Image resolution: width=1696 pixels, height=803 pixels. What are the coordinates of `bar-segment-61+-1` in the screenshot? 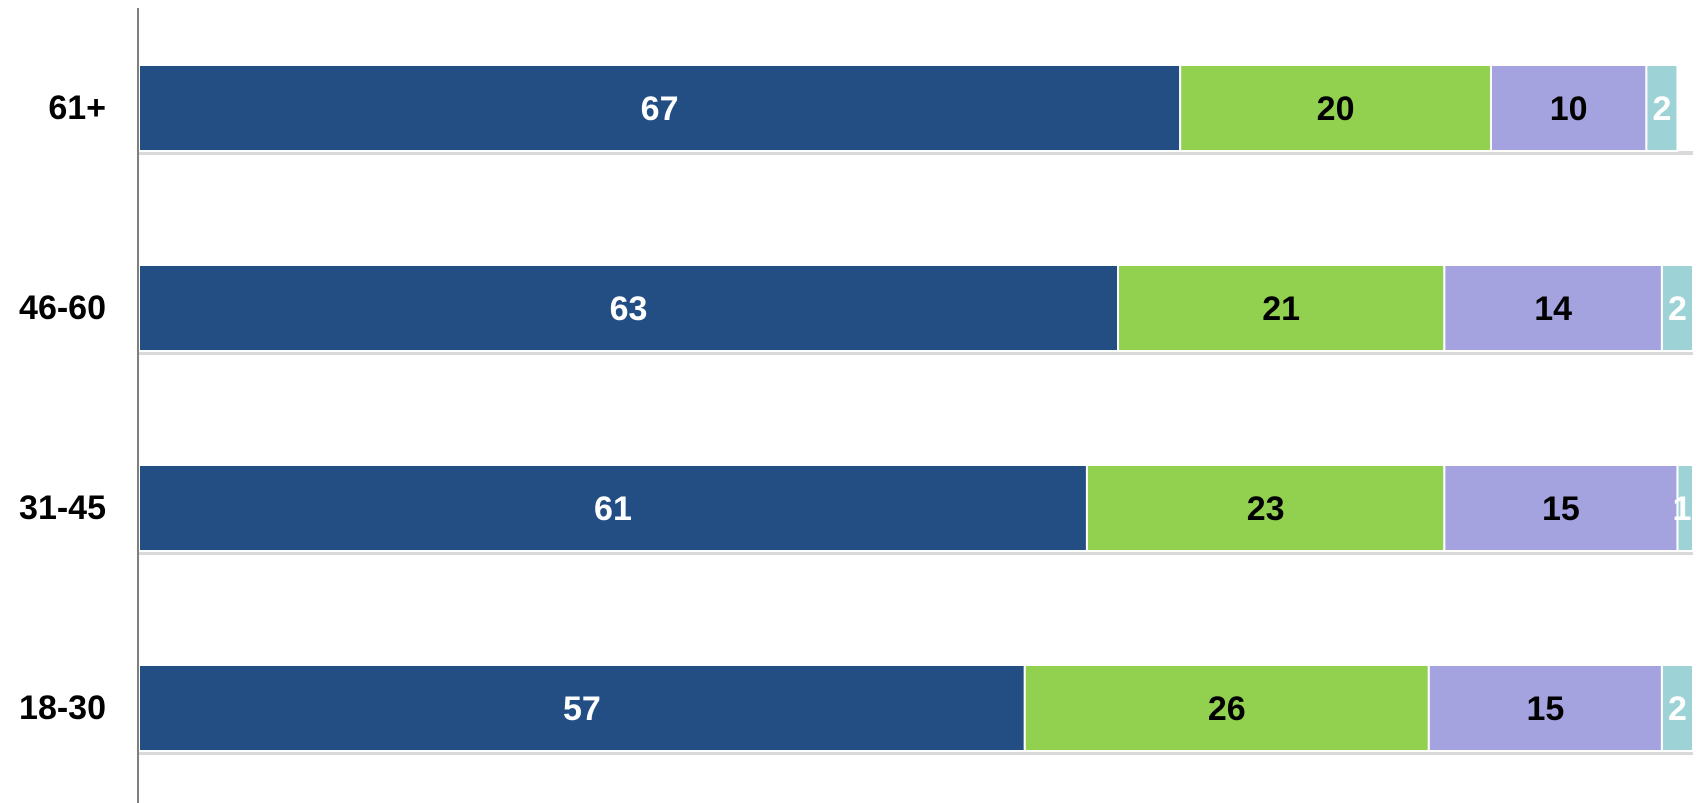 It's located at (1335, 108).